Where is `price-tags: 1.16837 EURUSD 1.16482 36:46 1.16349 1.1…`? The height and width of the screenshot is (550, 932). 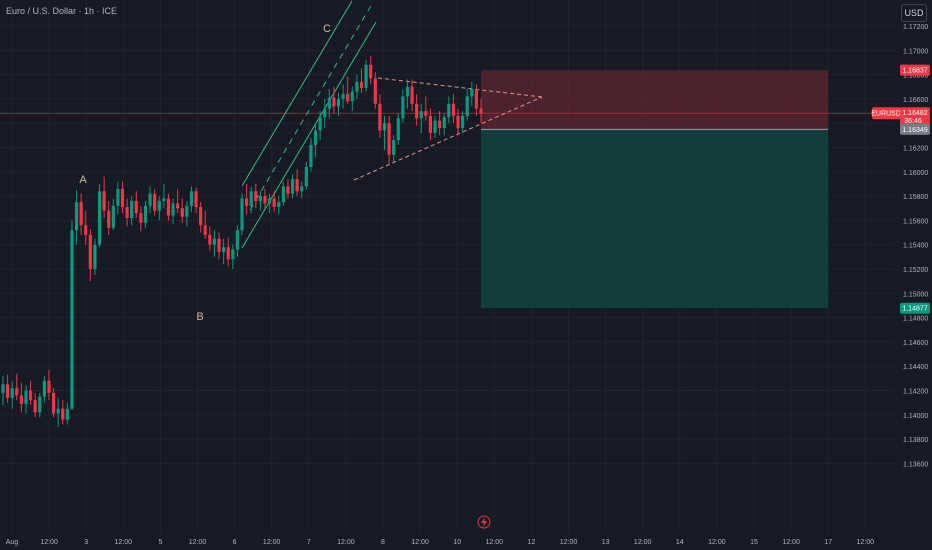
price-tags: 1.16837 EURUSD 1.16482 36:46 1.16349 1.1… is located at coordinates (900, 189).